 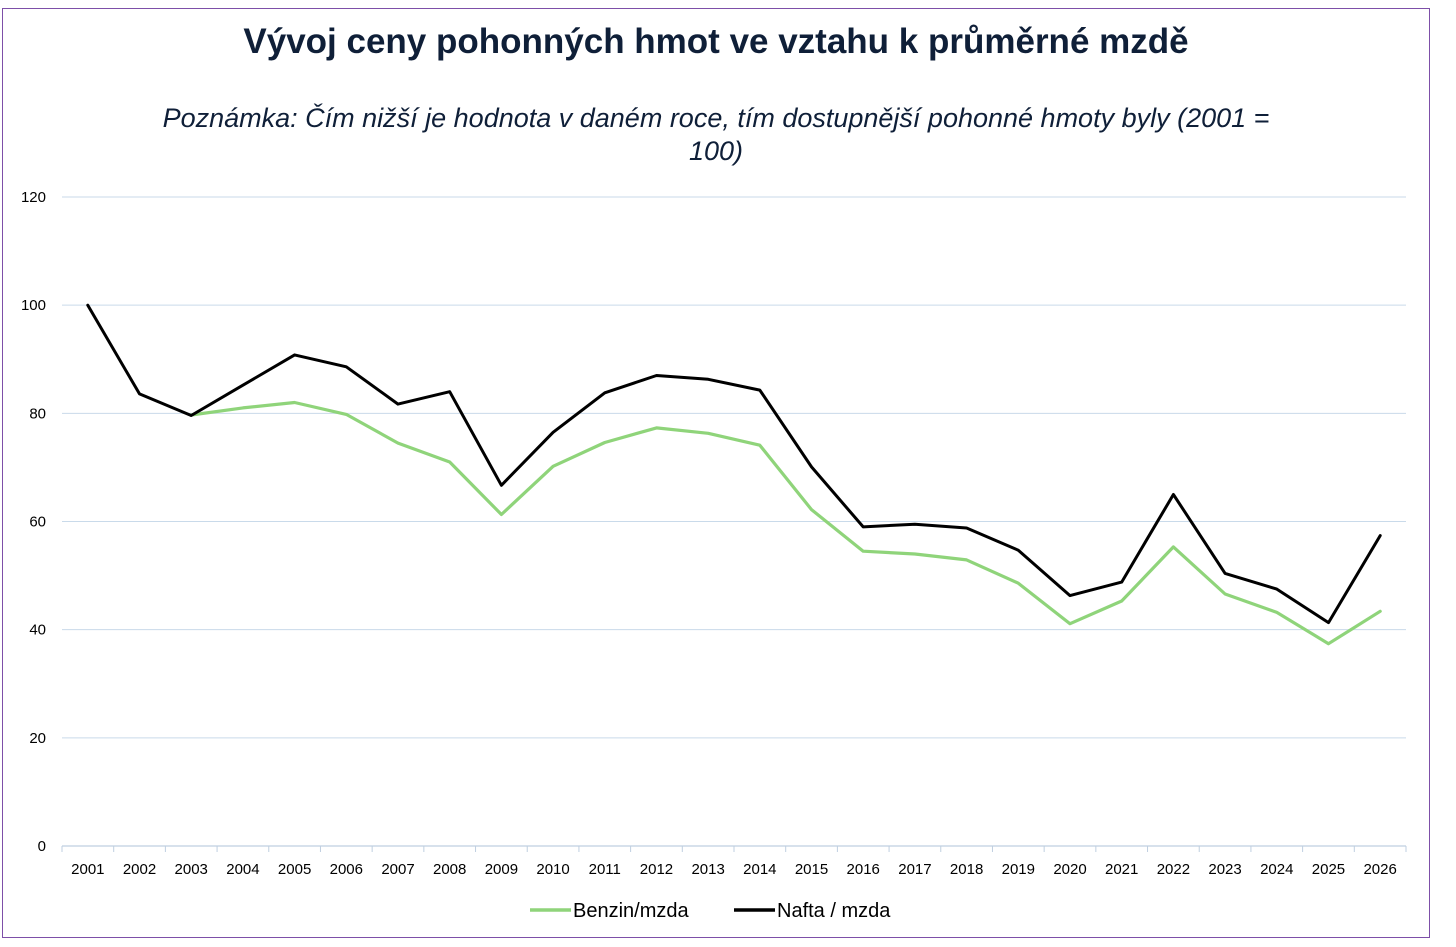 I want to click on x-tick-label: 2011, so click(x=605, y=869).